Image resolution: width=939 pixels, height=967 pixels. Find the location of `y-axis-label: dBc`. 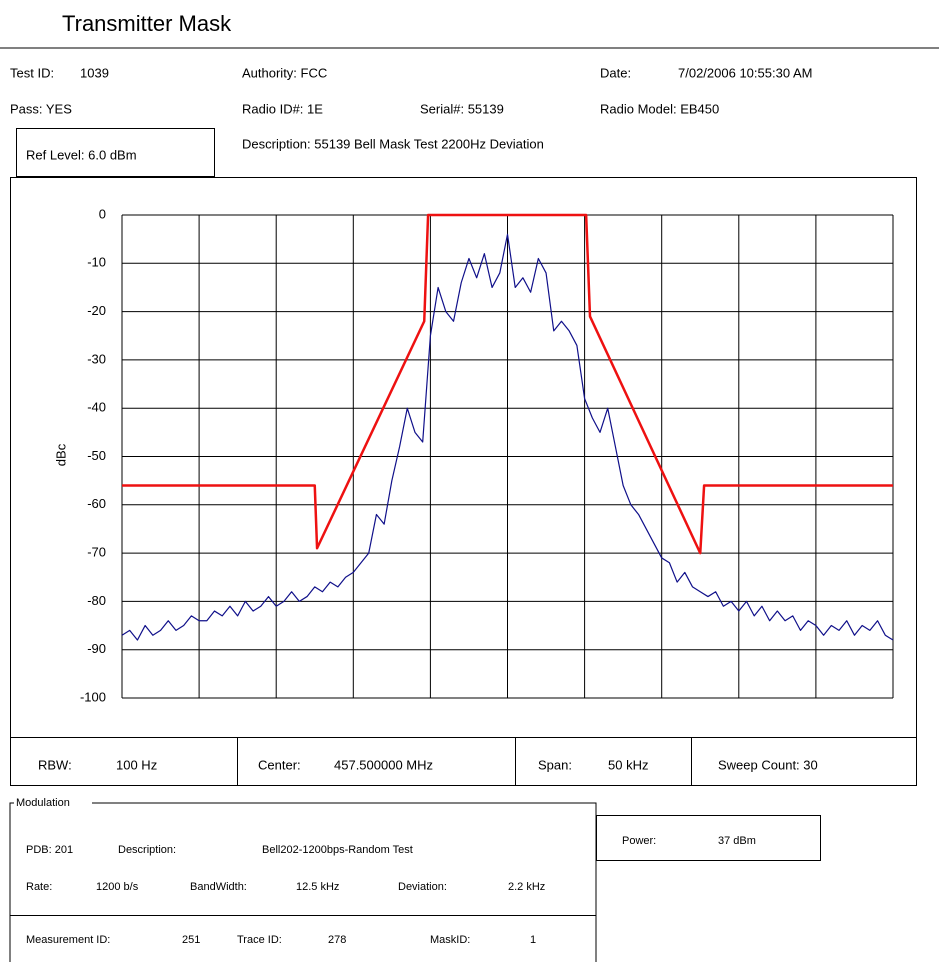

y-axis-label: dBc is located at coordinates (60, 454).